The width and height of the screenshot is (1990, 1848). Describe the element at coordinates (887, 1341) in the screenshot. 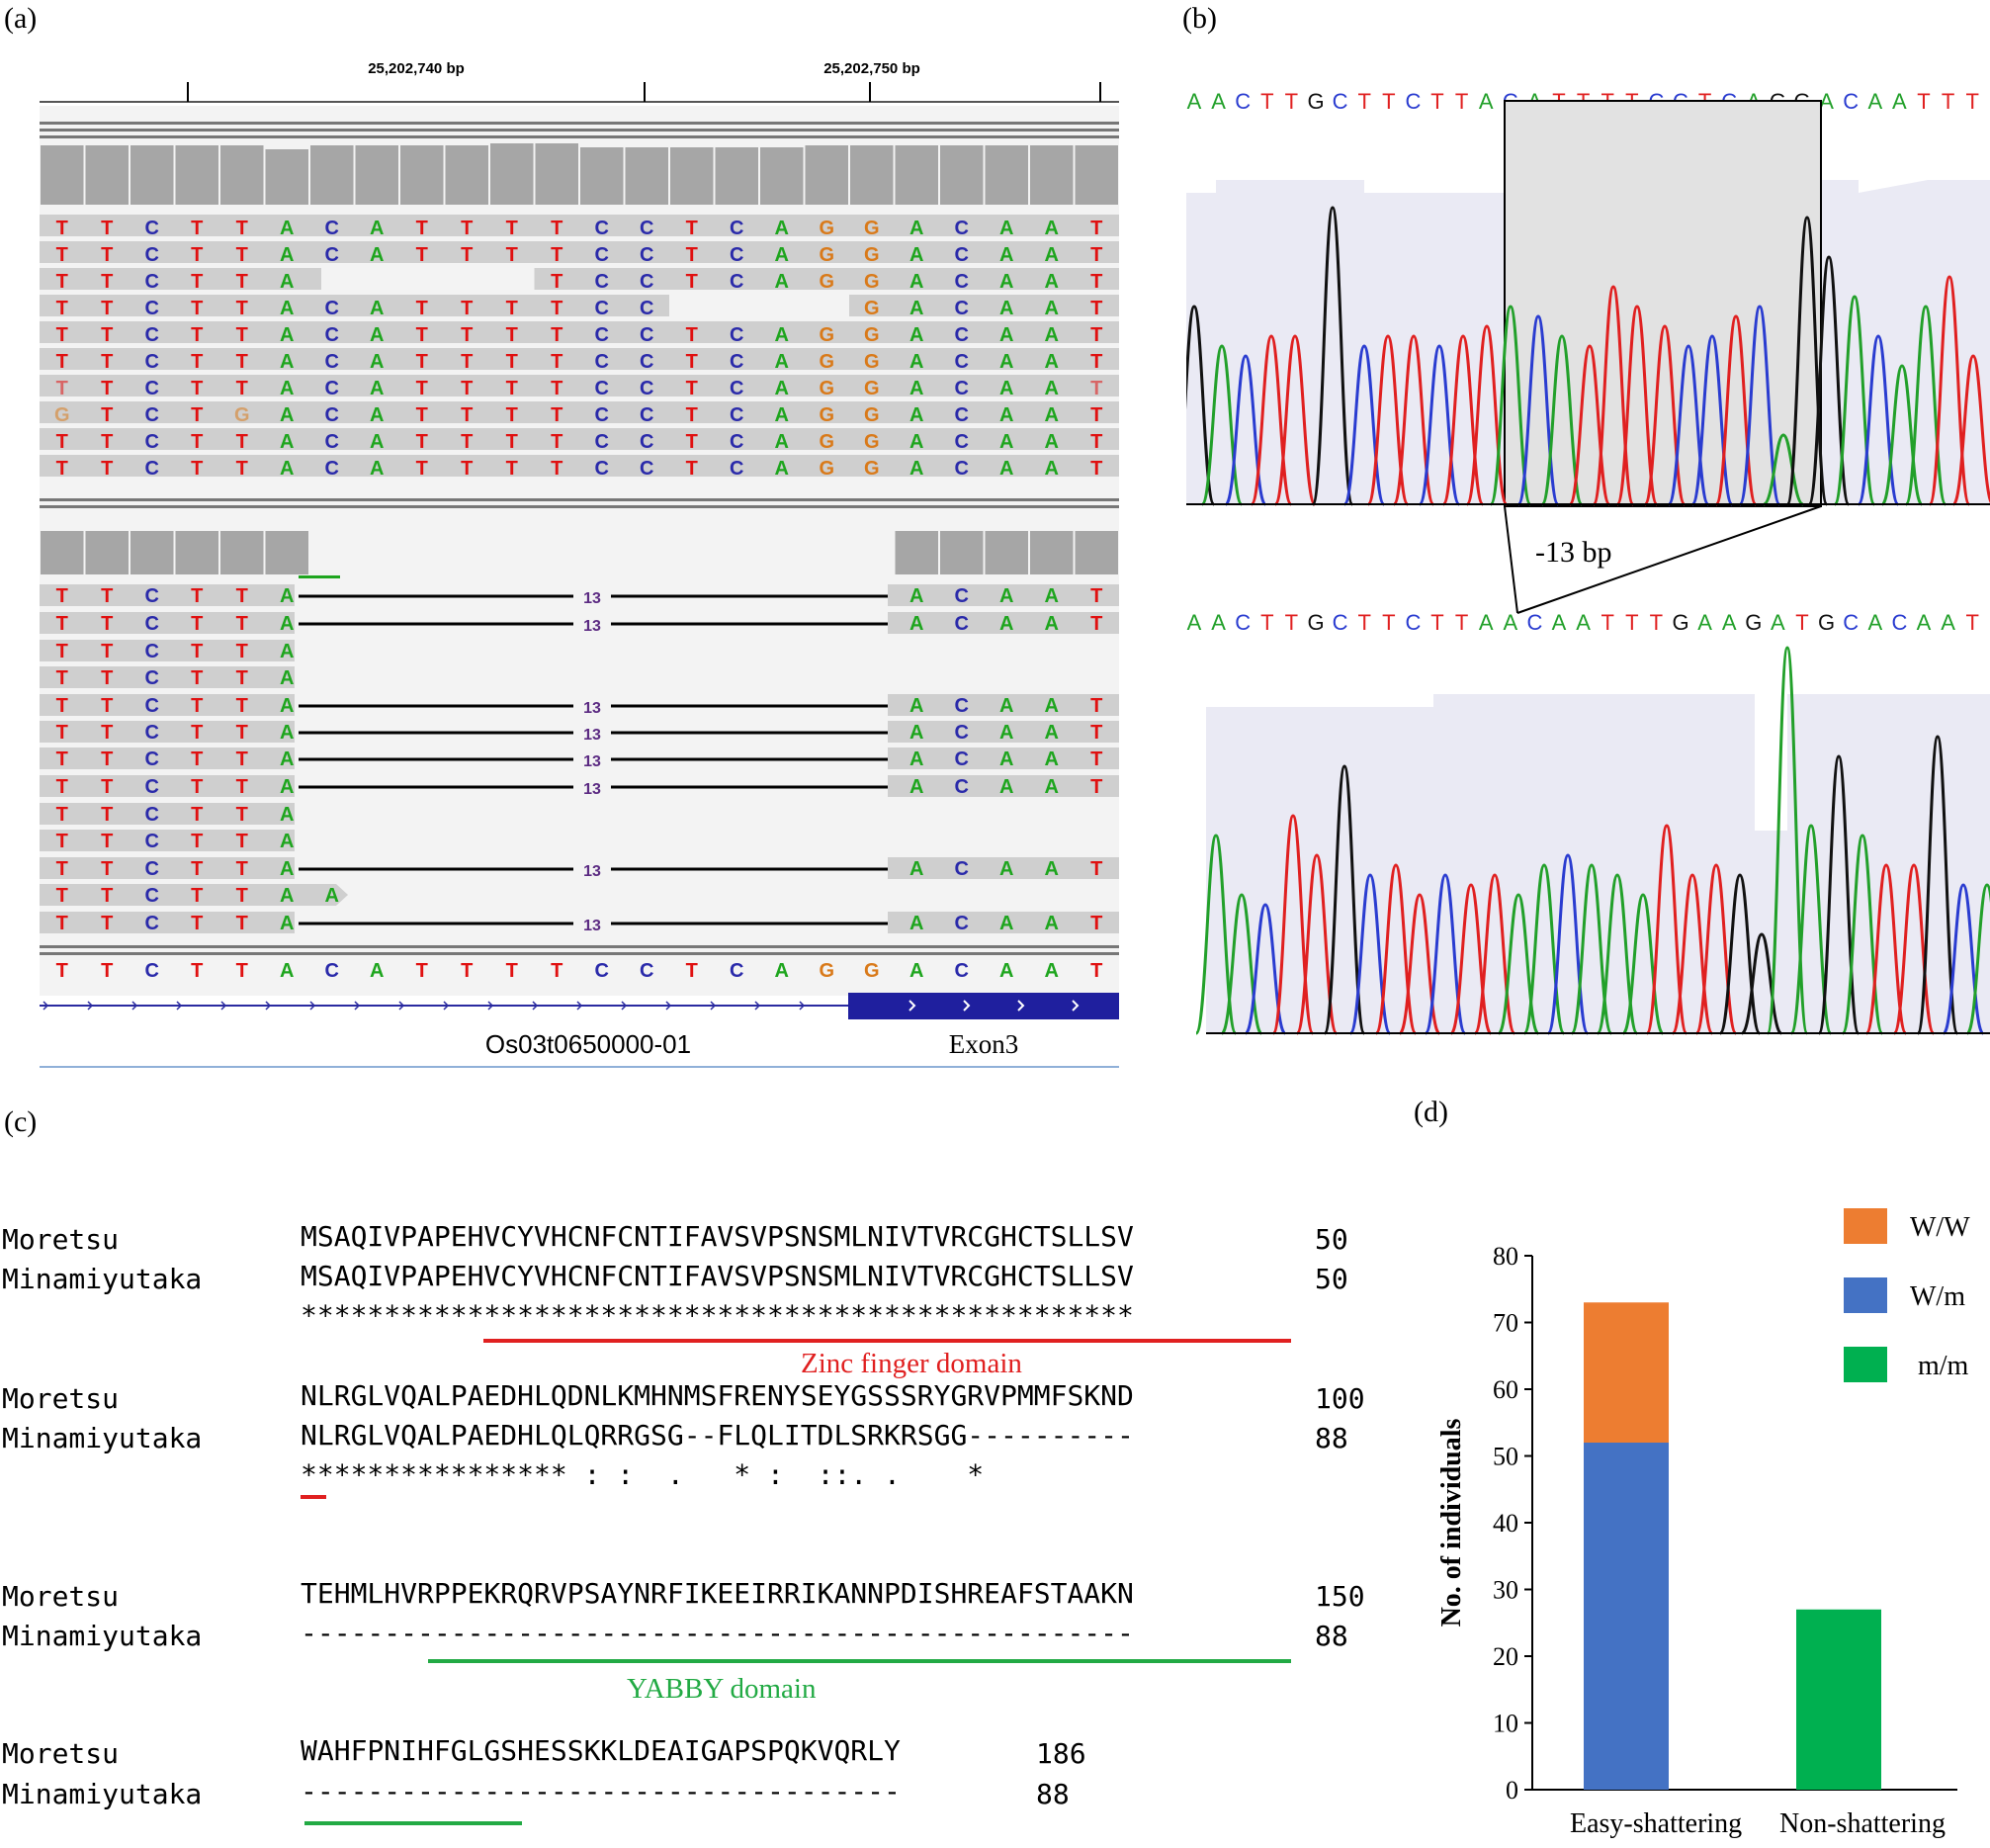

I see `zinc-finger-underline` at that location.